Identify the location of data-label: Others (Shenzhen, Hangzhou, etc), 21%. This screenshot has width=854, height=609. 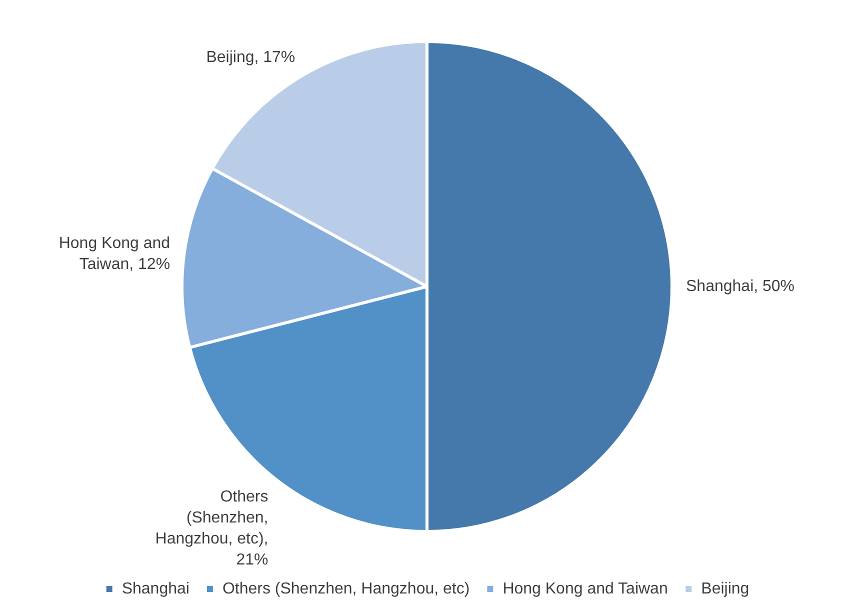
(211, 528).